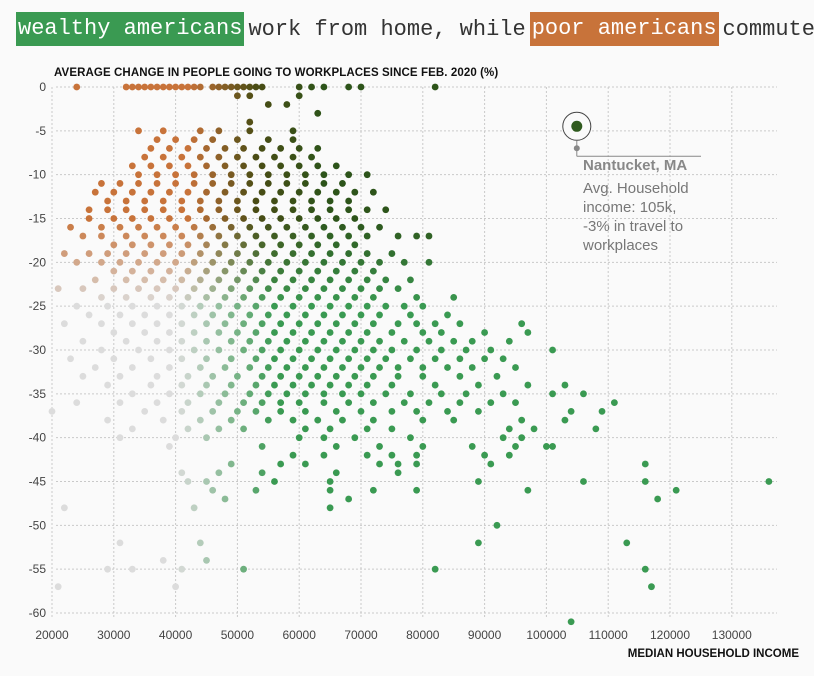 This screenshot has height=676, width=814. I want to click on annotation-line-1: Avg. Household, so click(636, 188).